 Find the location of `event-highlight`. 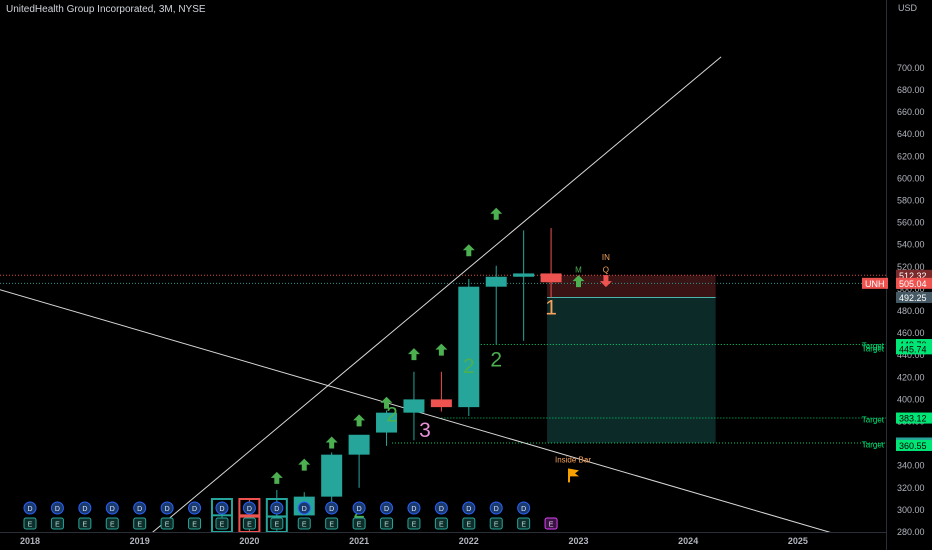

event-highlight is located at coordinates (249, 515).